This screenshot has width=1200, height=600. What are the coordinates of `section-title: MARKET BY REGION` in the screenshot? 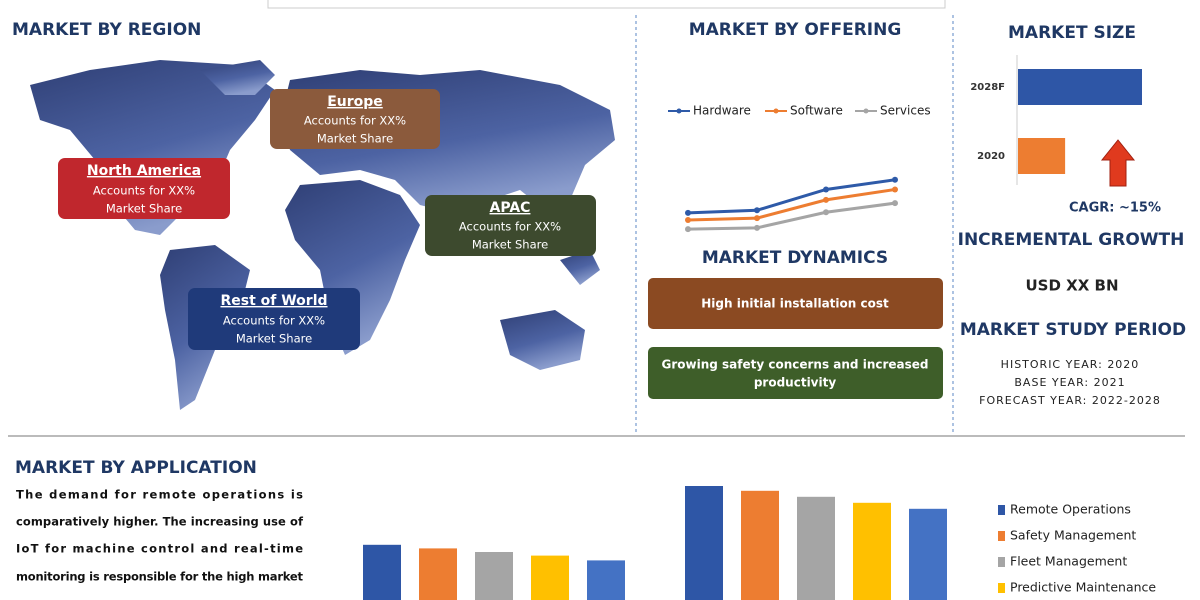 It's located at (106, 30).